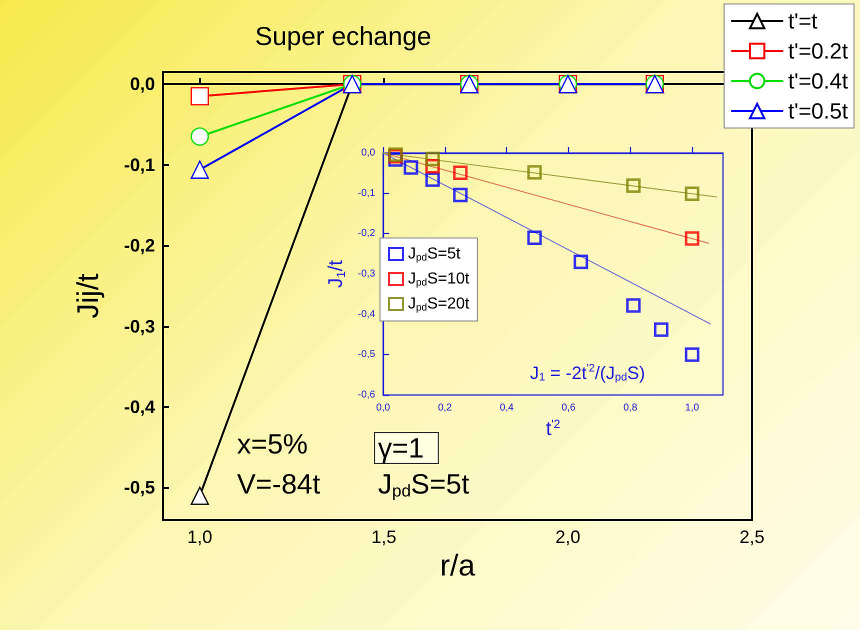 This screenshot has height=630, width=860. I want to click on y-axis-title: Jij/t, so click(89, 295).